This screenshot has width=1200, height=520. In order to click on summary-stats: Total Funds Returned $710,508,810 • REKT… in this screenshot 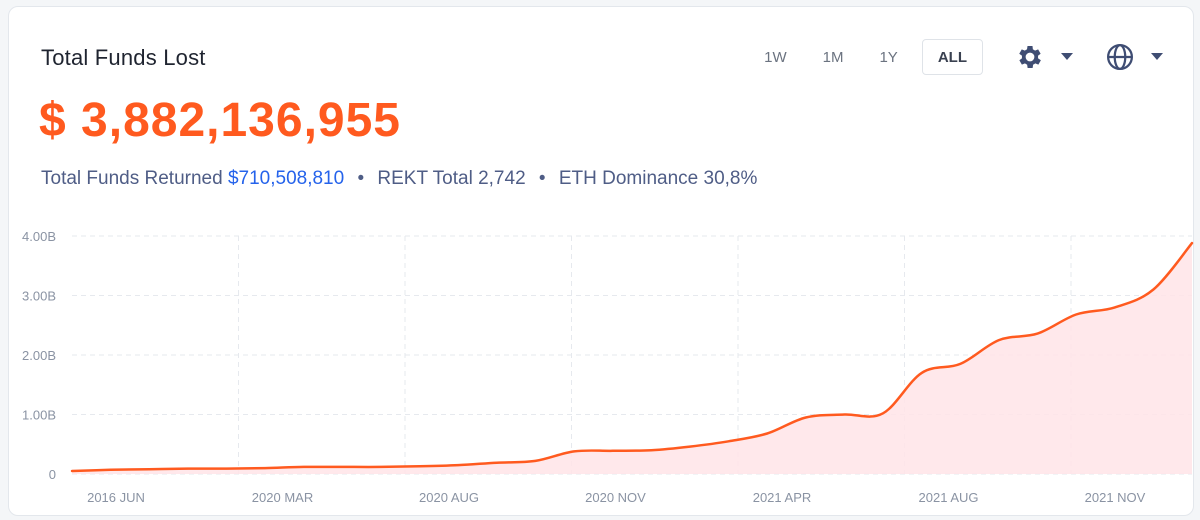, I will do `click(399, 179)`.